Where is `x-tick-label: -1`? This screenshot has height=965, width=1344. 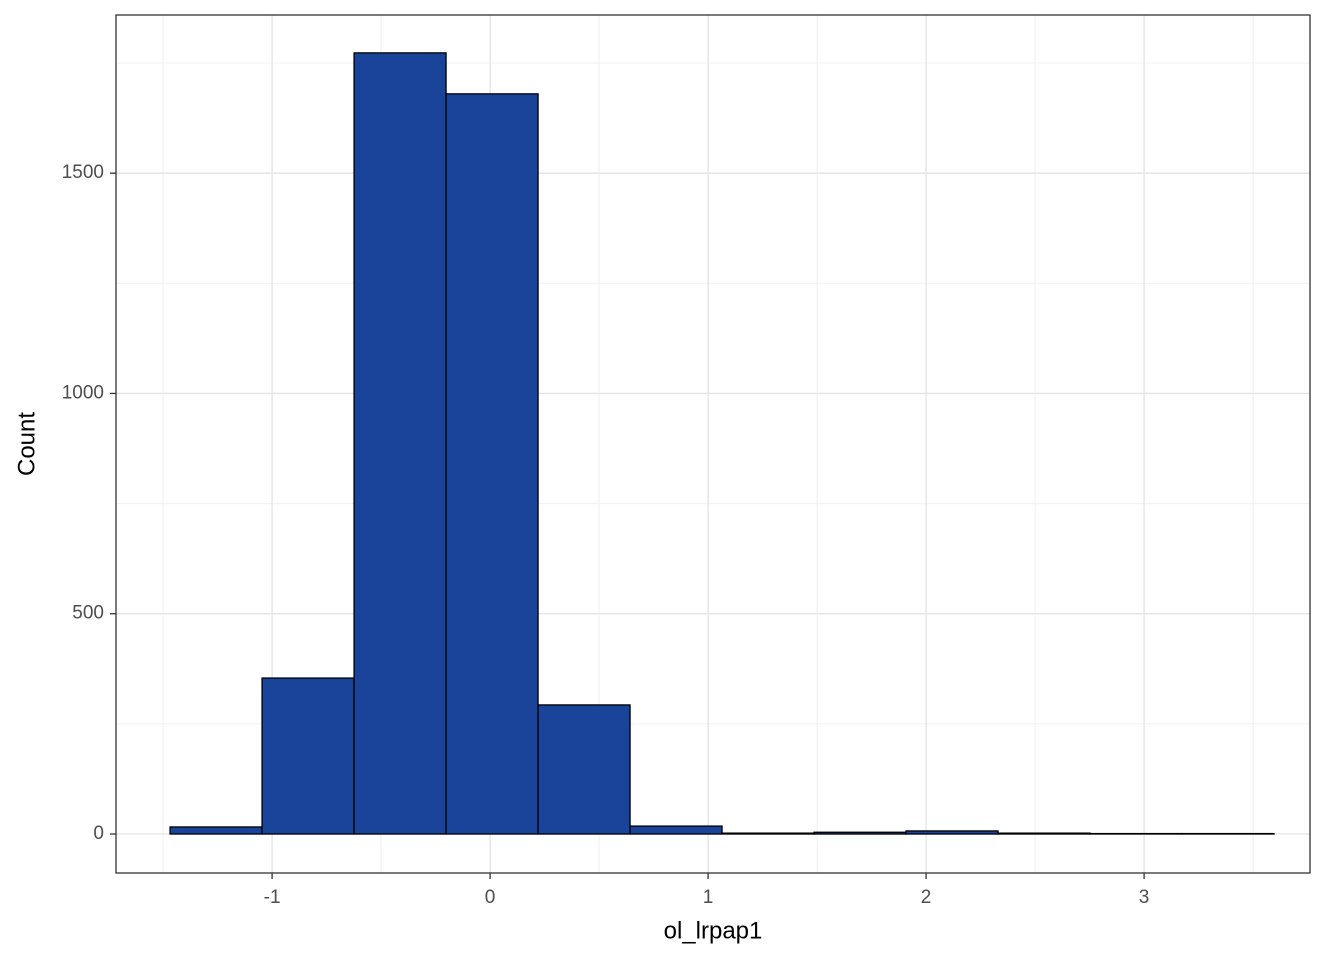 x-tick-label: -1 is located at coordinates (272, 897).